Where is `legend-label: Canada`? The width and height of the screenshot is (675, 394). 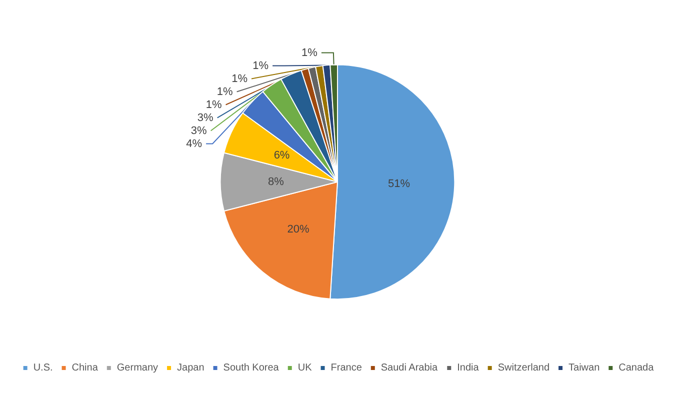 legend-label: Canada is located at coordinates (636, 368).